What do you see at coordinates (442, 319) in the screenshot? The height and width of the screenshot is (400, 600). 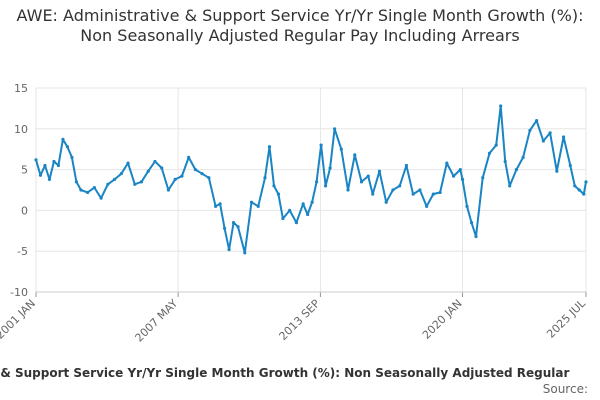 I see `x-tick-label: 2020 JAN` at bounding box center [442, 319].